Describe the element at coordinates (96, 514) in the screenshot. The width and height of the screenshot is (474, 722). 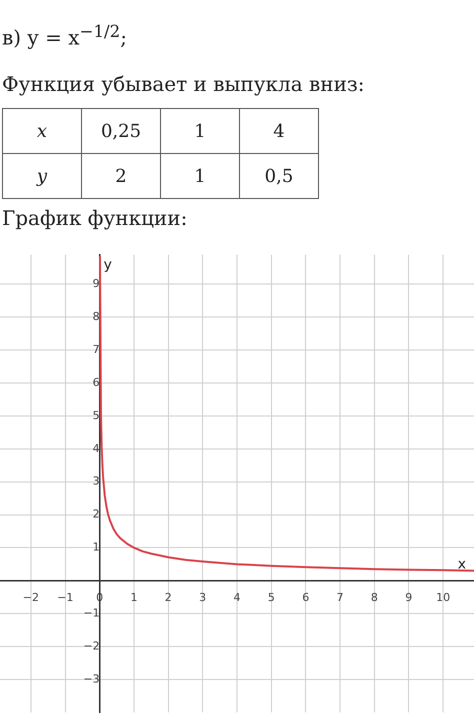
I see `y-tick-label: 2` at that location.